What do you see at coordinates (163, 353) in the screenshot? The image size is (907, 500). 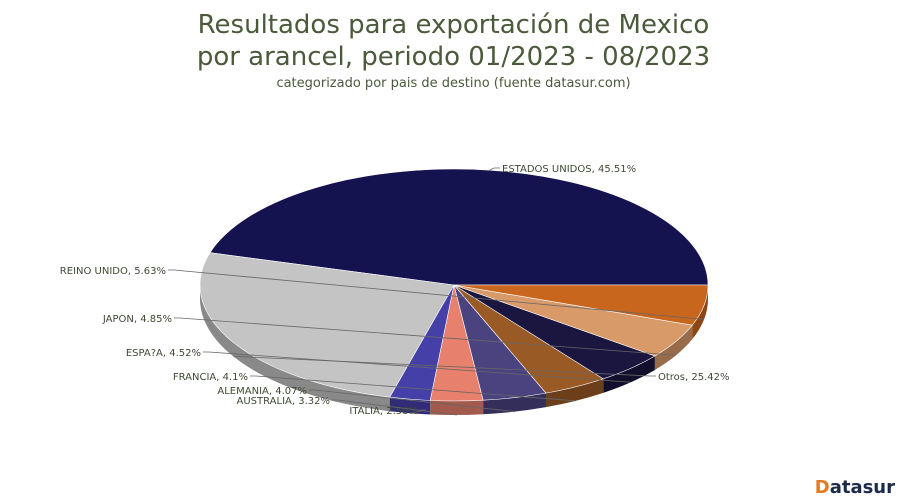 I see `slice-label-espa-a: ESPA?A, 4.52%` at bounding box center [163, 353].